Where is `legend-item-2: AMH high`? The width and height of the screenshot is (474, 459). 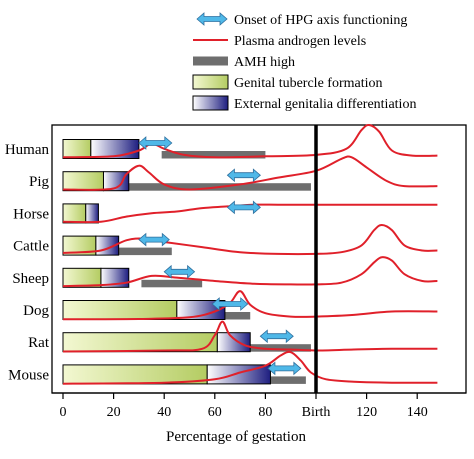
legend-item-2: AMH high is located at coordinates (244, 62).